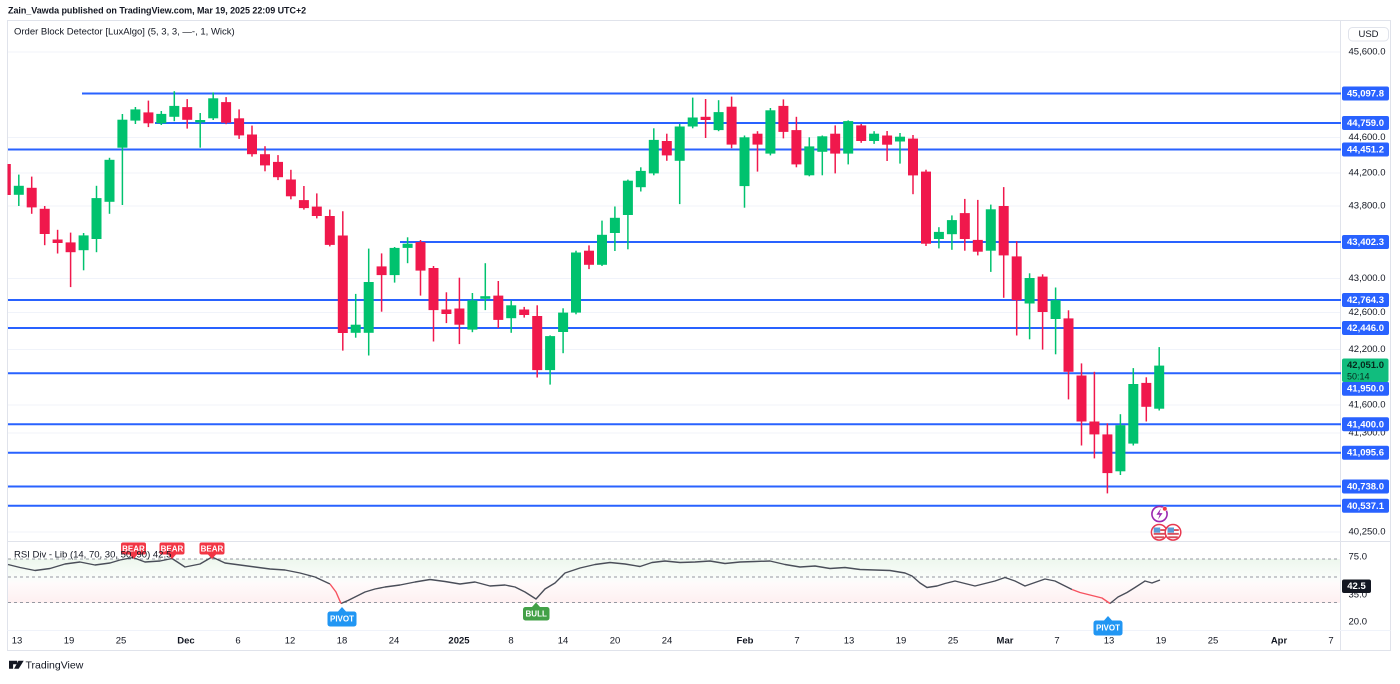 The image size is (1400, 684). Describe the element at coordinates (1365, 328) in the screenshot. I see `svg-text: 42,446.0` at that location.